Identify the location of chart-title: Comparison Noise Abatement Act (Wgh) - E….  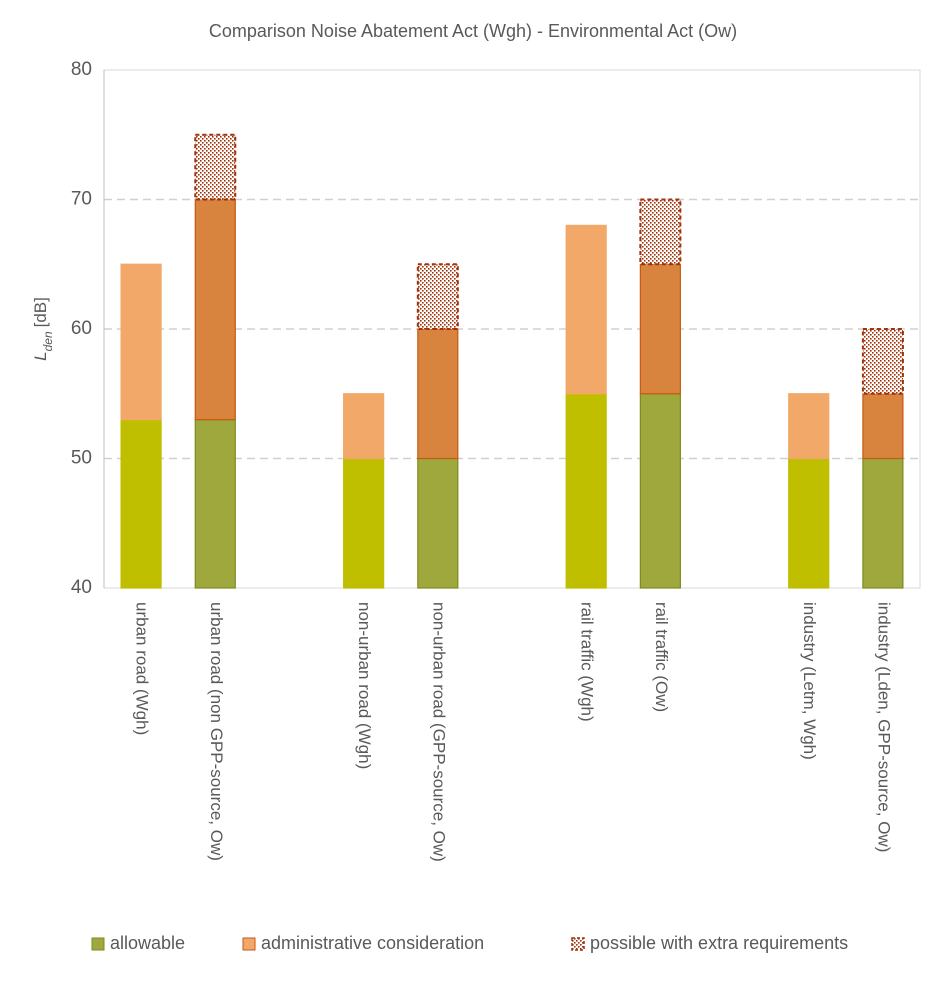
(473, 31).